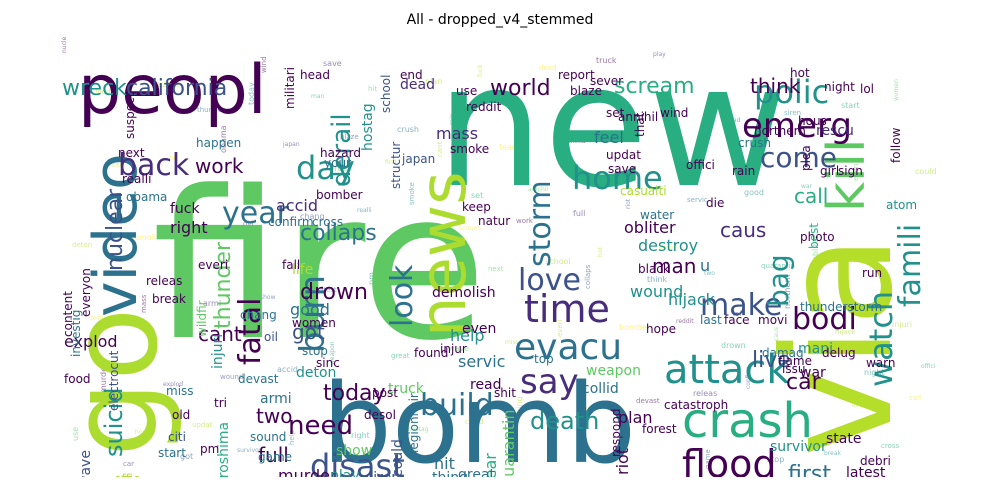 The image size is (1000, 500). What do you see at coordinates (813, 373) in the screenshot?
I see `word-war: war` at bounding box center [813, 373].